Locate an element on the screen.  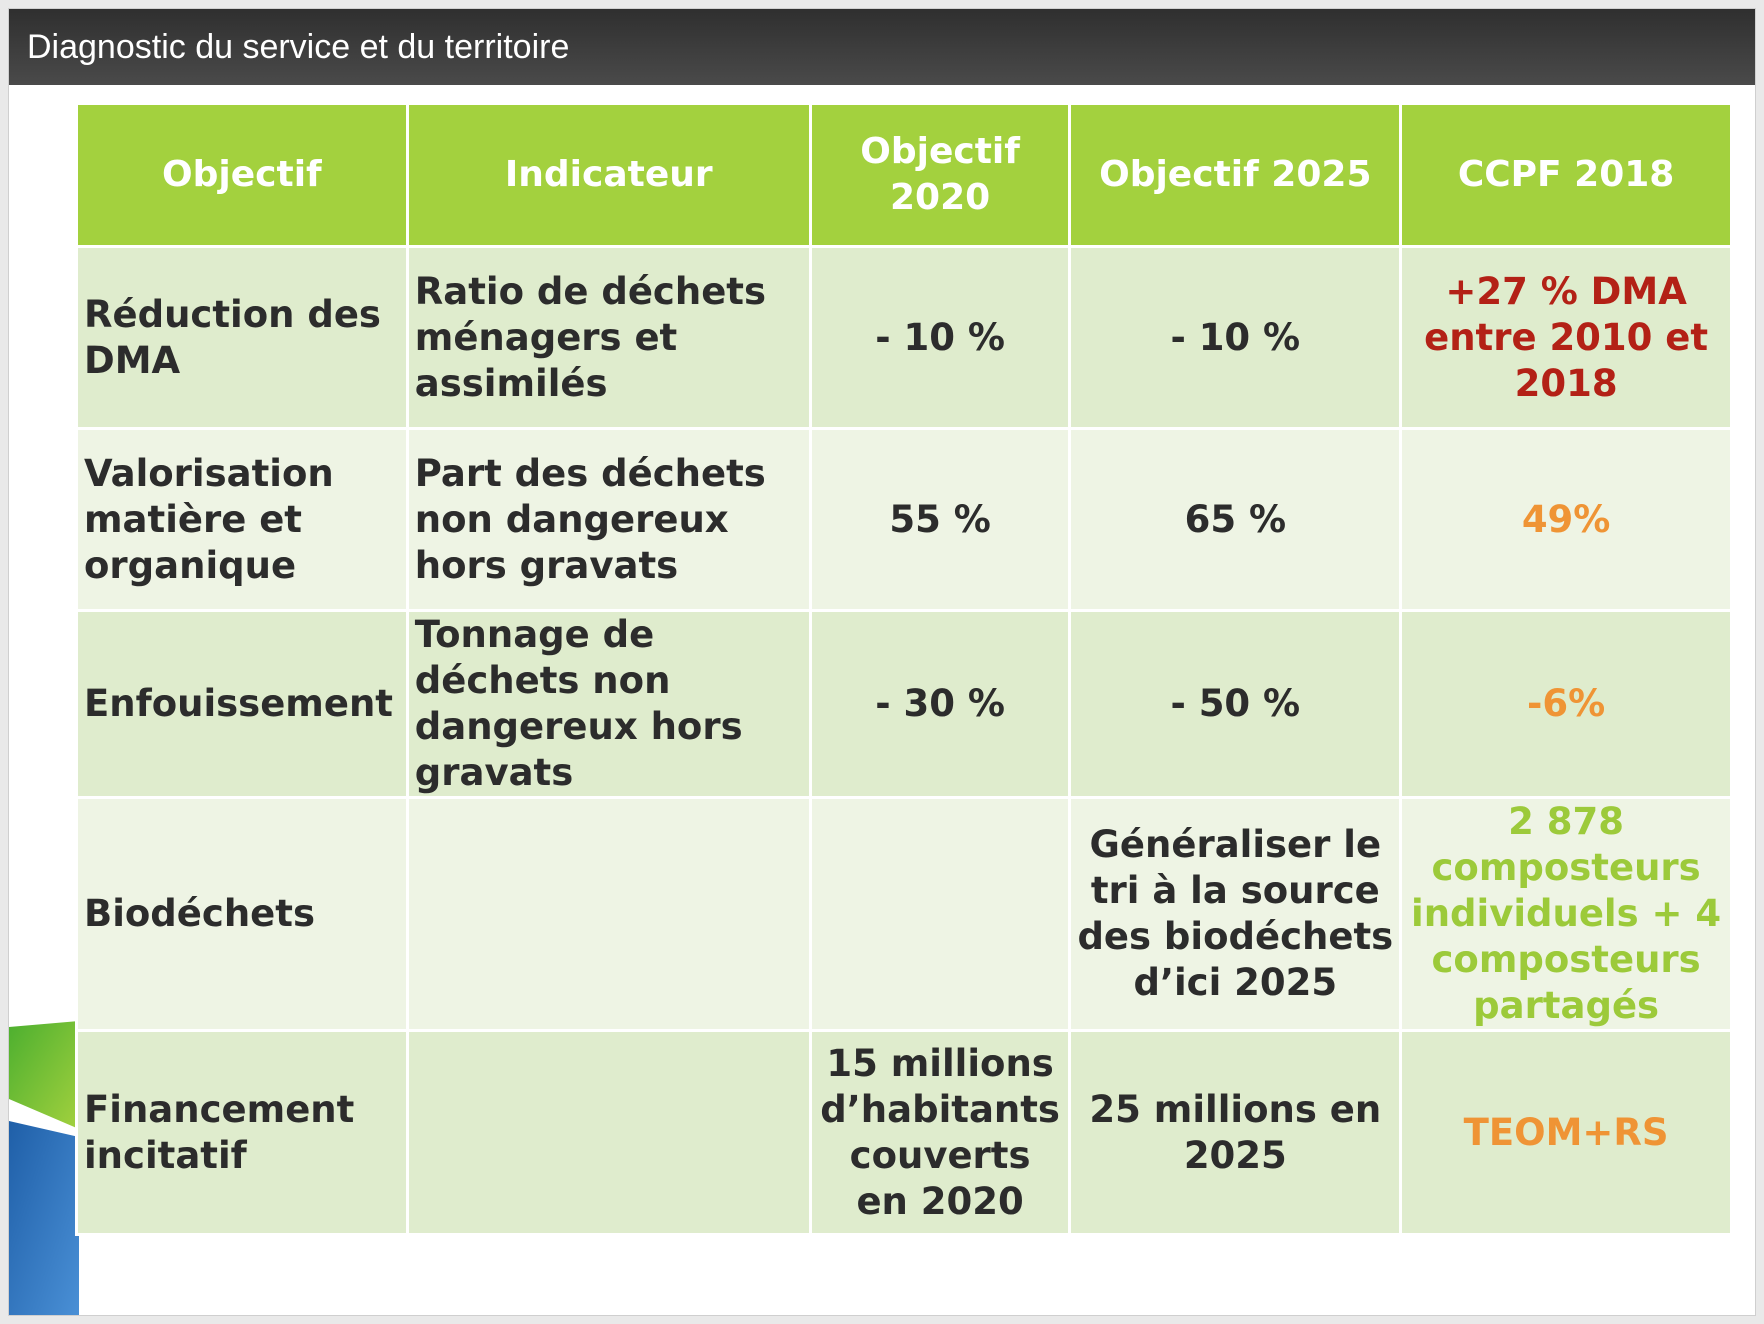
cell-objectif: Financement incitatif is located at coordinates (242, 1132).